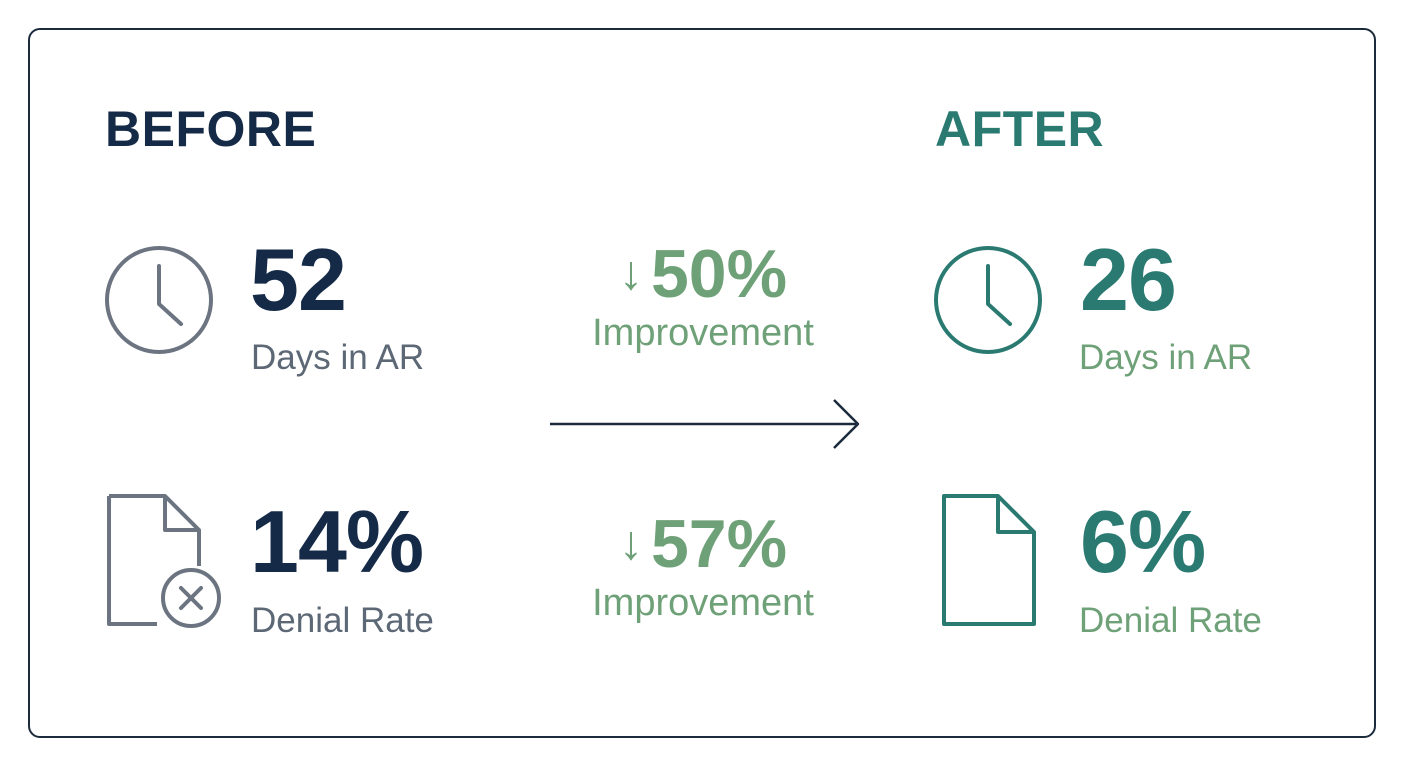 This screenshot has height=768, width=1408. I want to click on before-denial-value: 14%, so click(337, 541).